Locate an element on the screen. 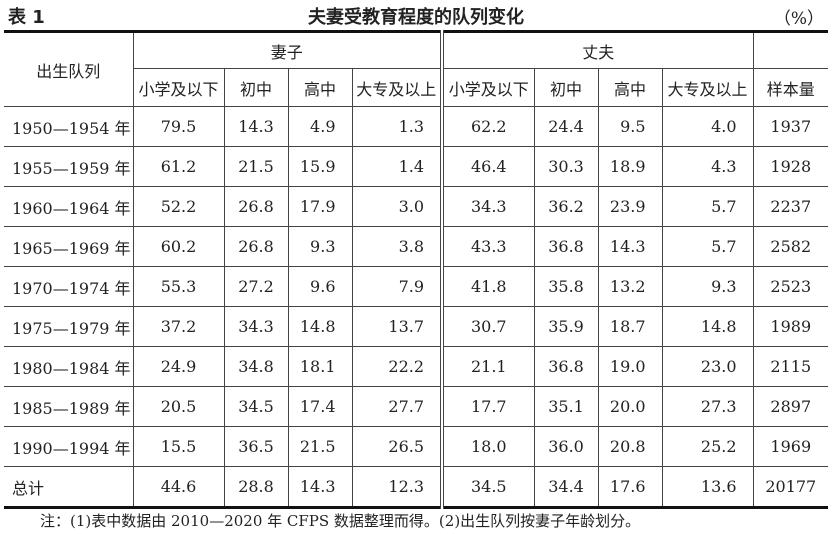 This screenshot has width=832, height=534. wife-value-cell: 27.7 is located at coordinates (397, 406).